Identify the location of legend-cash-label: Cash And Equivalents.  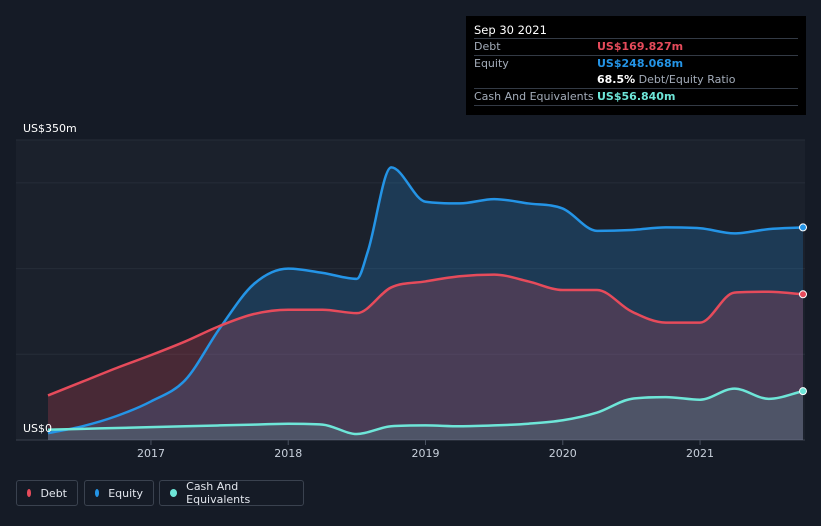
(218, 493).